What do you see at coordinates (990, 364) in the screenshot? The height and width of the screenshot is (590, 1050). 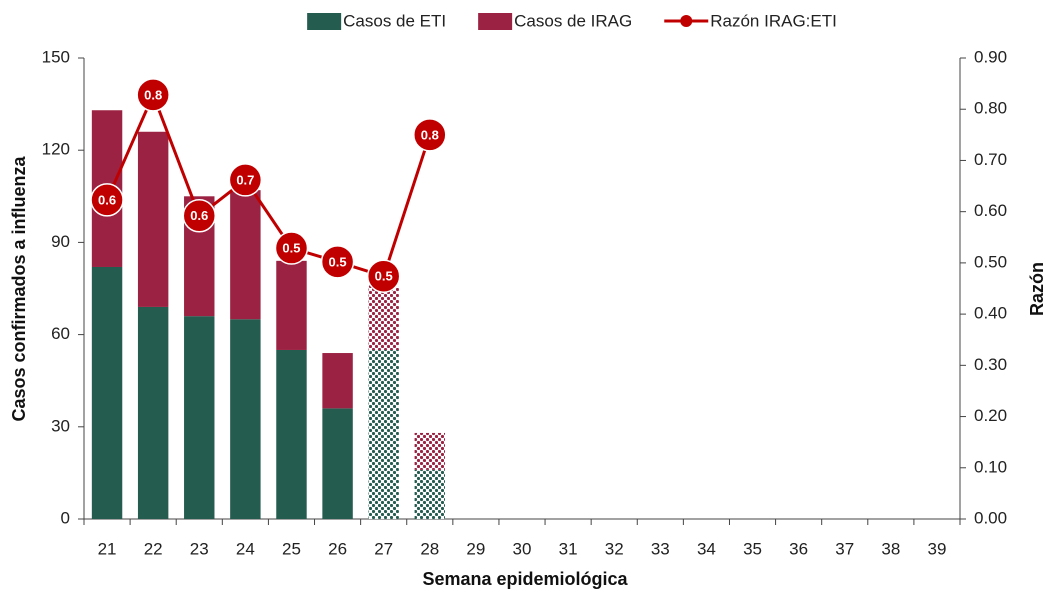 I see `y2-tick-label: 0.30` at bounding box center [990, 364].